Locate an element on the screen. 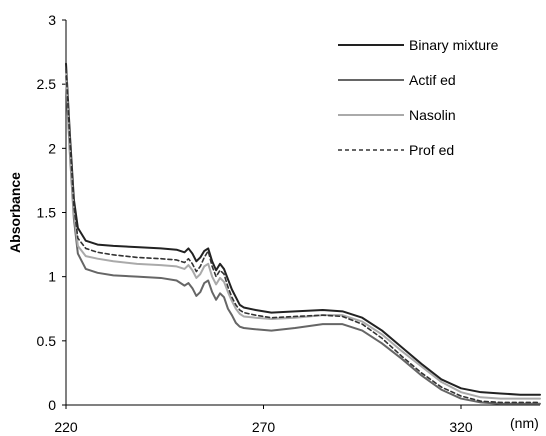 This screenshot has height=436, width=546. y-tick-label: 0 is located at coordinates (52, 405).